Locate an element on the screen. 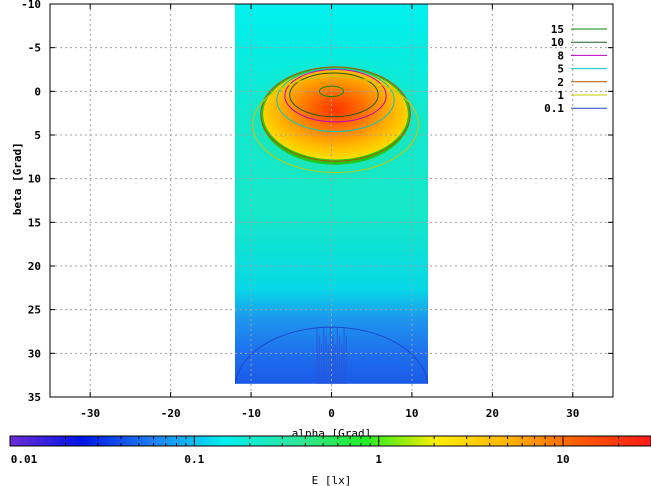 The height and width of the screenshot is (486, 651). y-tick-label: -5 is located at coordinates (34, 48).